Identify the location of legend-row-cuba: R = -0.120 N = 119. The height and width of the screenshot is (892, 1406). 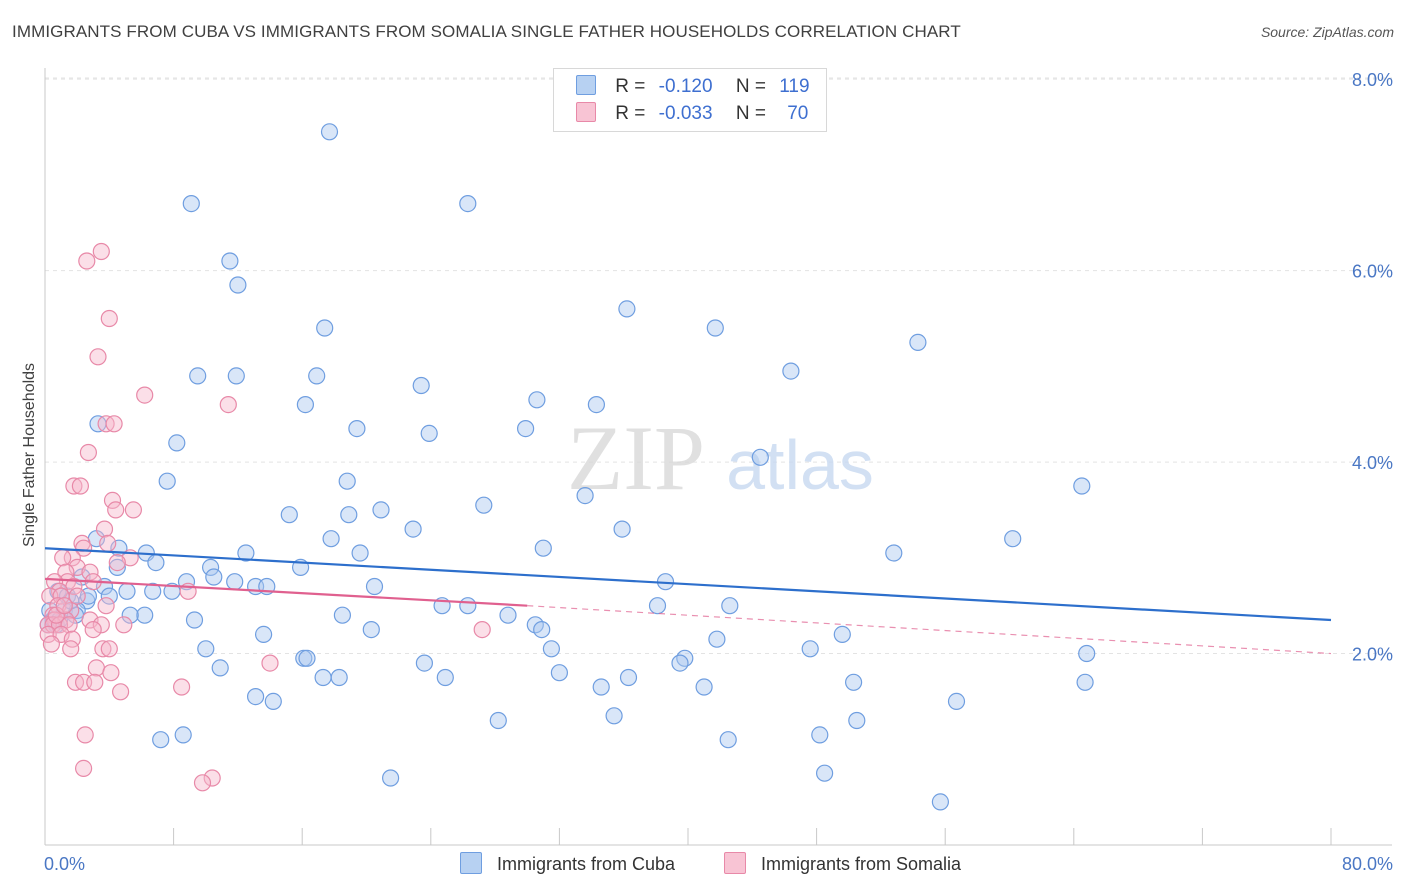
(693, 87).